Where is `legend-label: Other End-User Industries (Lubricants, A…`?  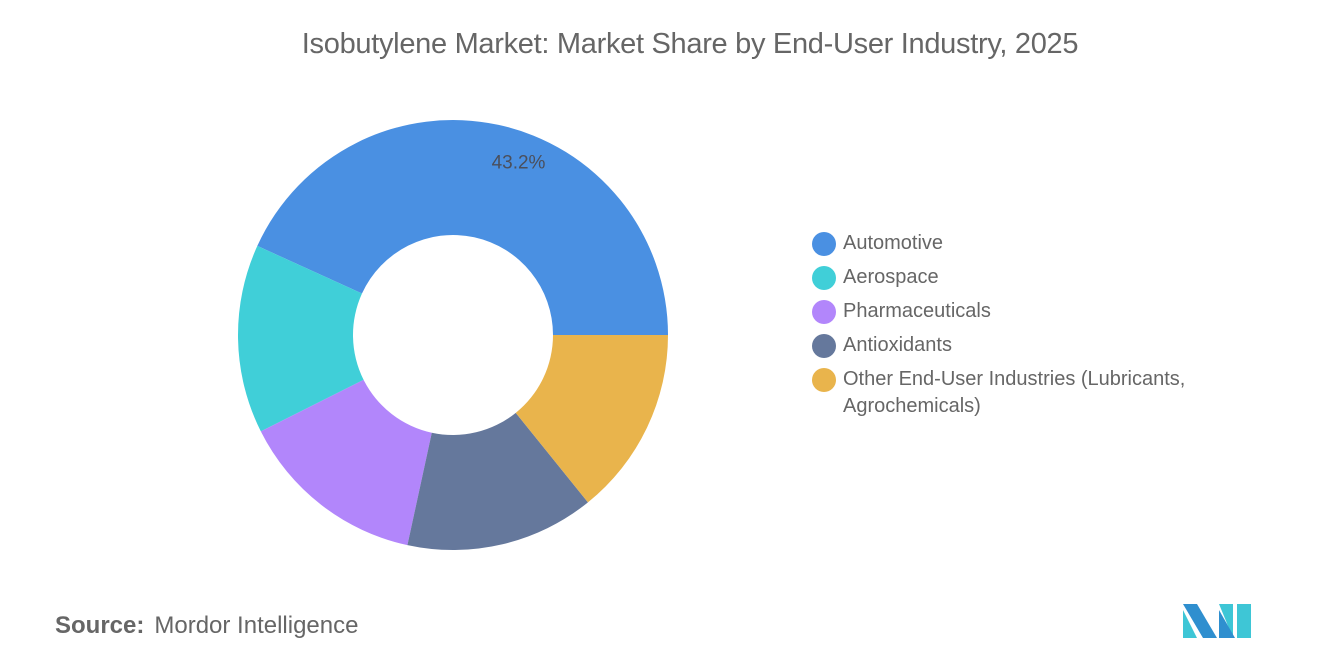
legend-label: Other End-User Industries (Lubricants, A… is located at coordinates (1014, 392).